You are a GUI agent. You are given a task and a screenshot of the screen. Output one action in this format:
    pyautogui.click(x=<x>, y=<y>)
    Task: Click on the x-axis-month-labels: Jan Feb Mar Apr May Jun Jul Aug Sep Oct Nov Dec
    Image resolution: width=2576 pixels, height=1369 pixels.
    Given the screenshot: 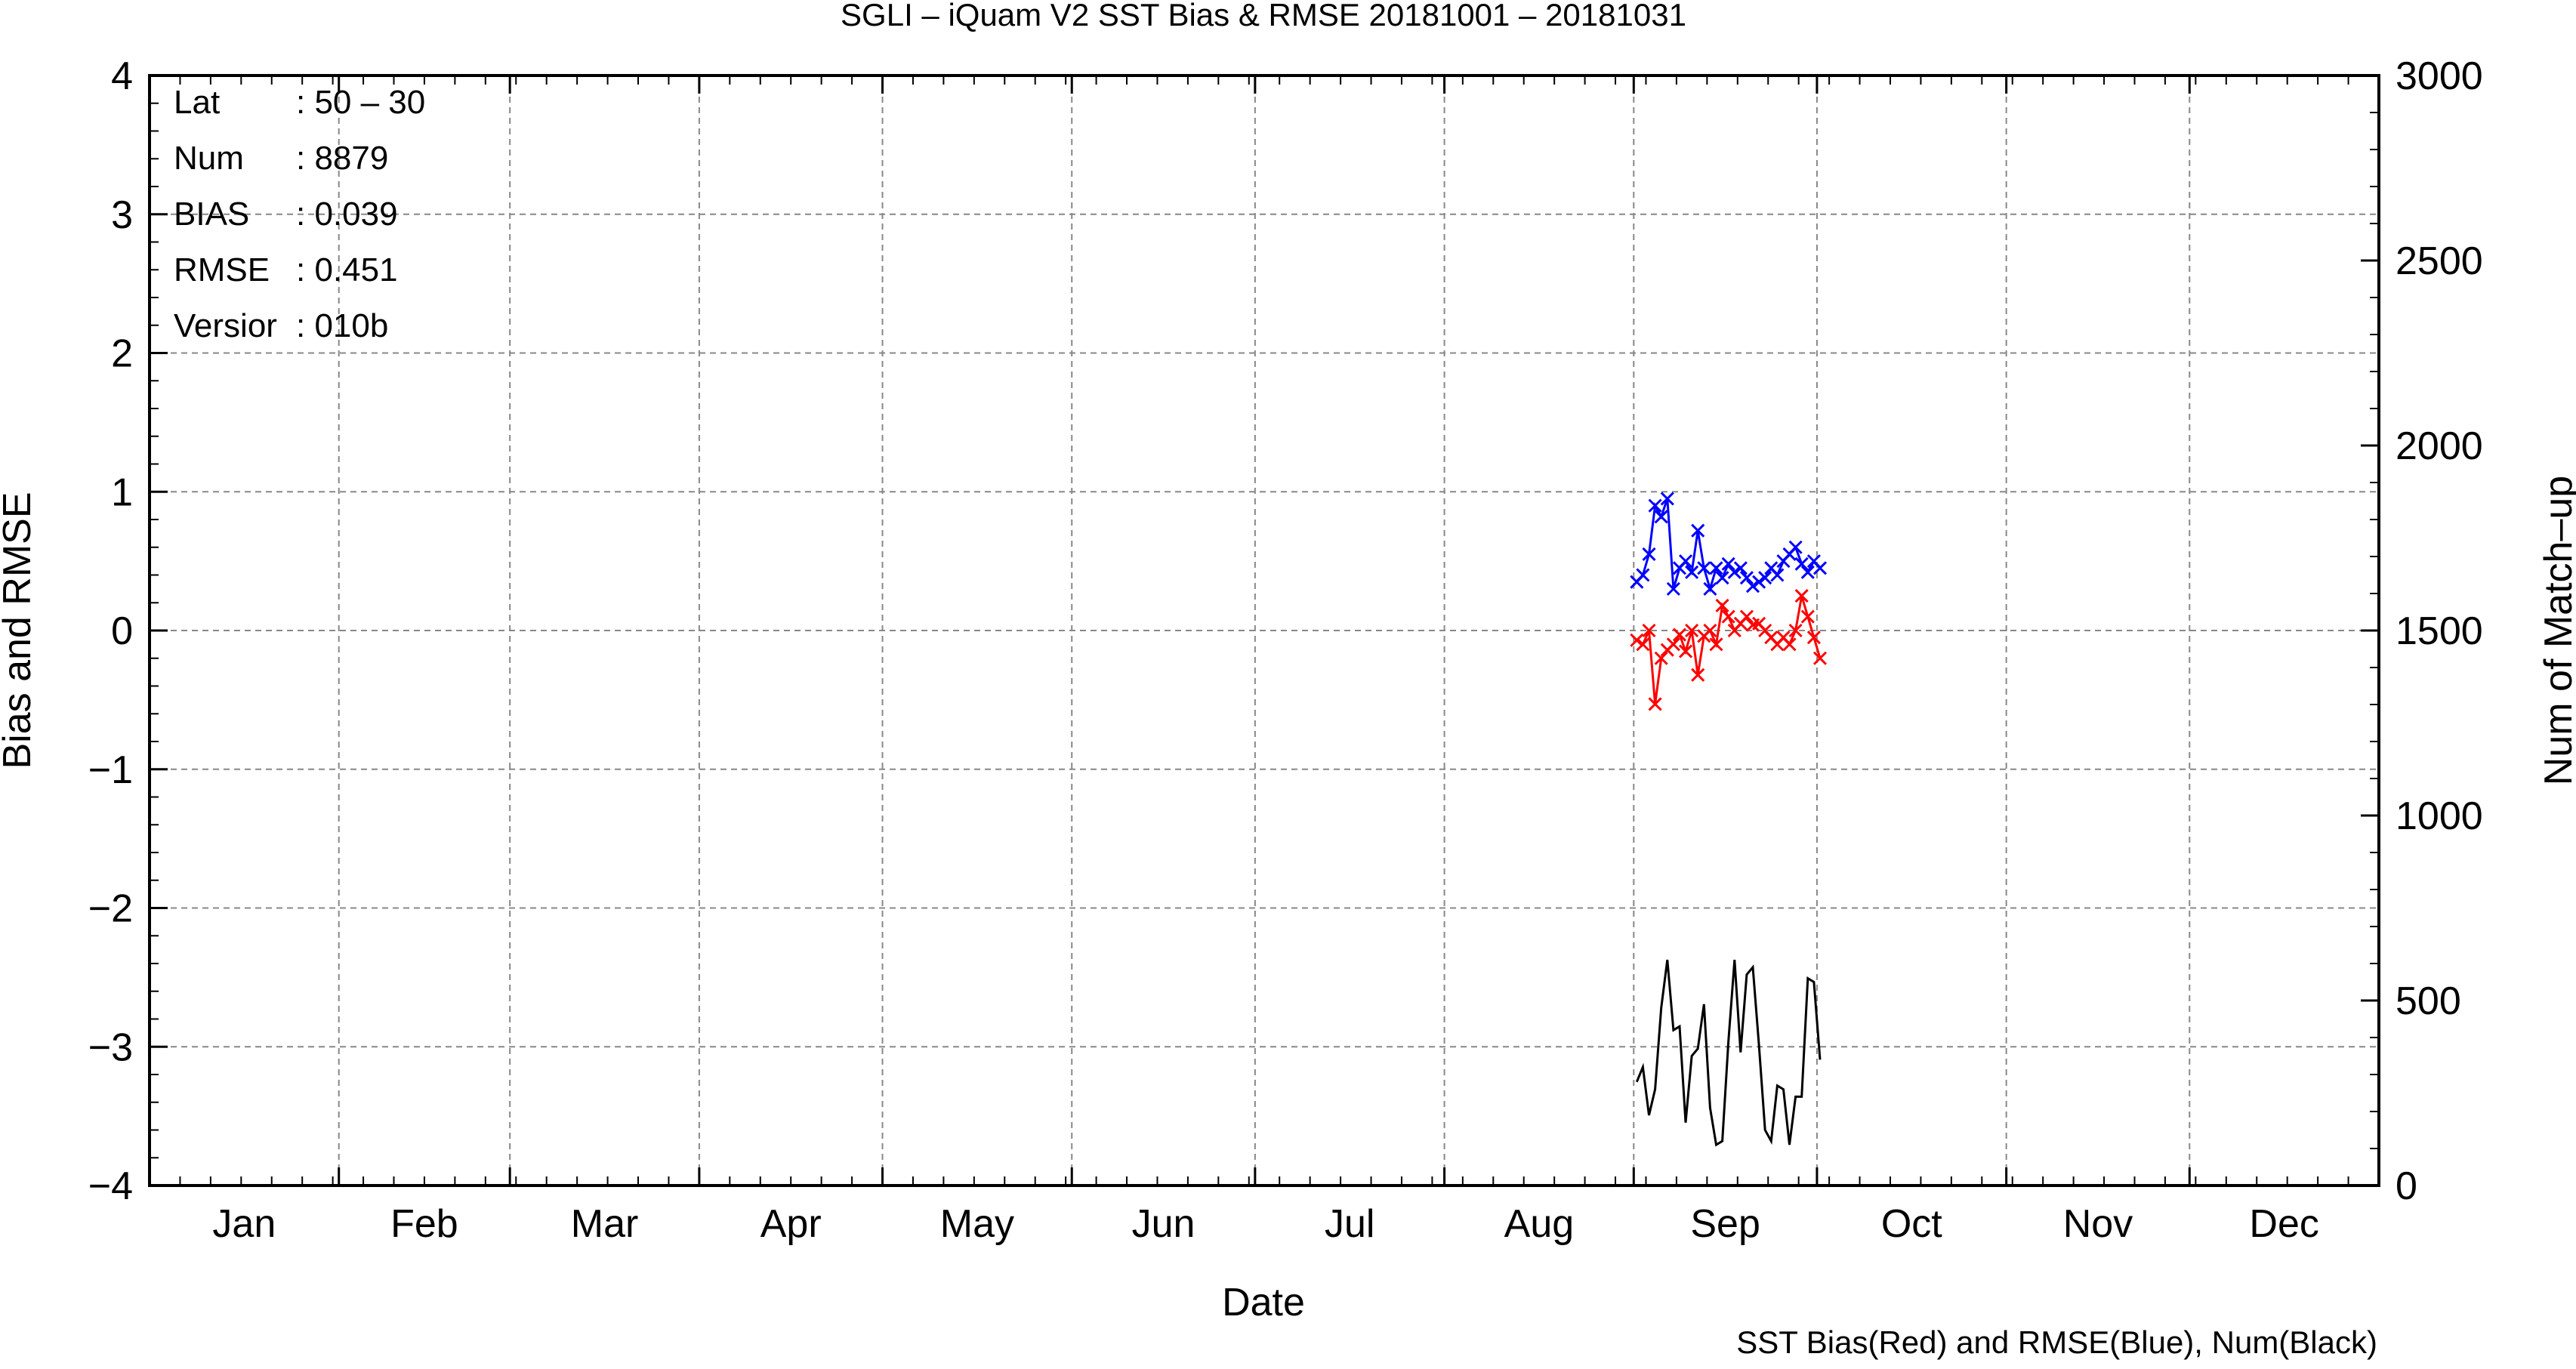 What is the action you would take?
    pyautogui.click(x=1265, y=1224)
    